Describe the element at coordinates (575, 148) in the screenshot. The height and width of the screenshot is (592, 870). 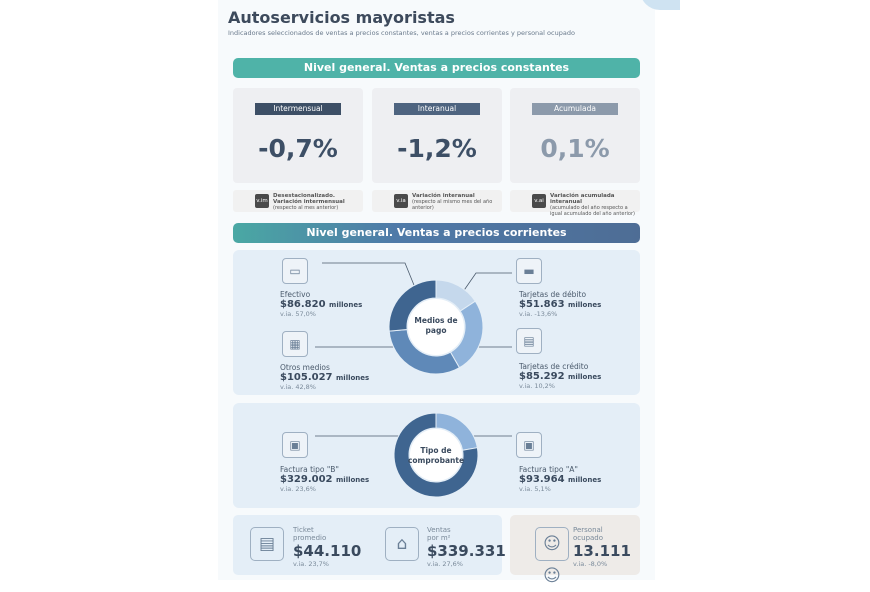
I see `card-value: 0,1%` at that location.